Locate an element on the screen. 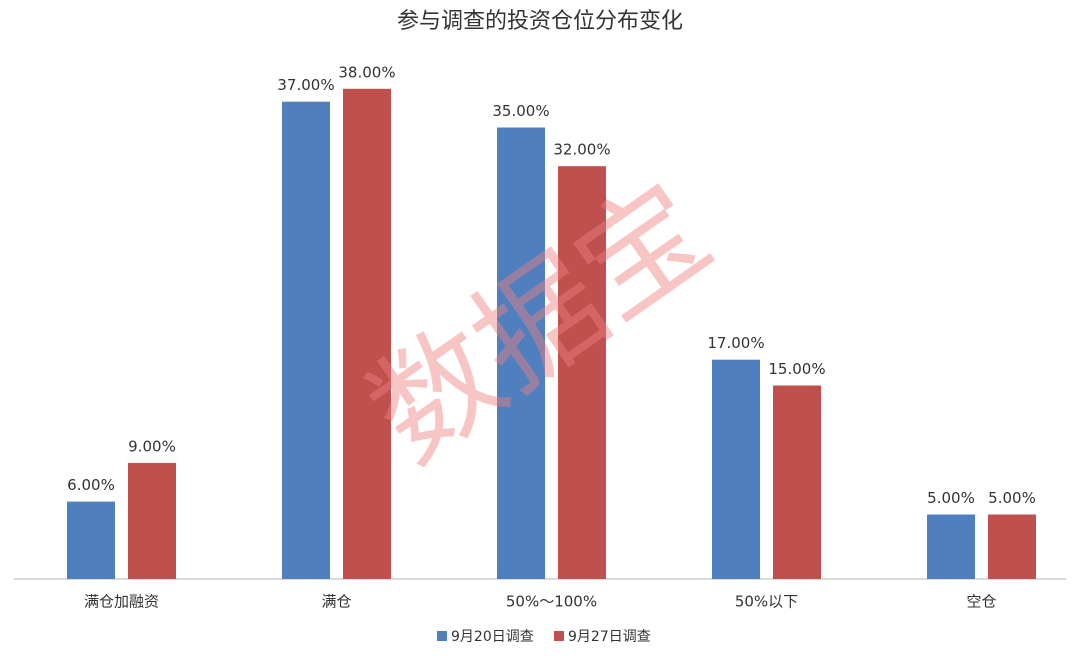 This screenshot has width=1080, height=659. legend-label: 9月20日调查 is located at coordinates (492, 637).